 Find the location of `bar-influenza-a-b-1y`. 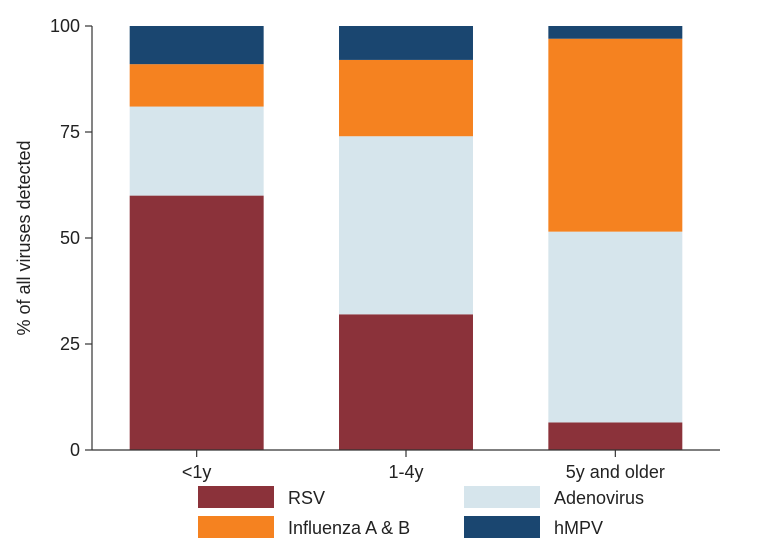

bar-influenza-a-b-1y is located at coordinates (196, 85).